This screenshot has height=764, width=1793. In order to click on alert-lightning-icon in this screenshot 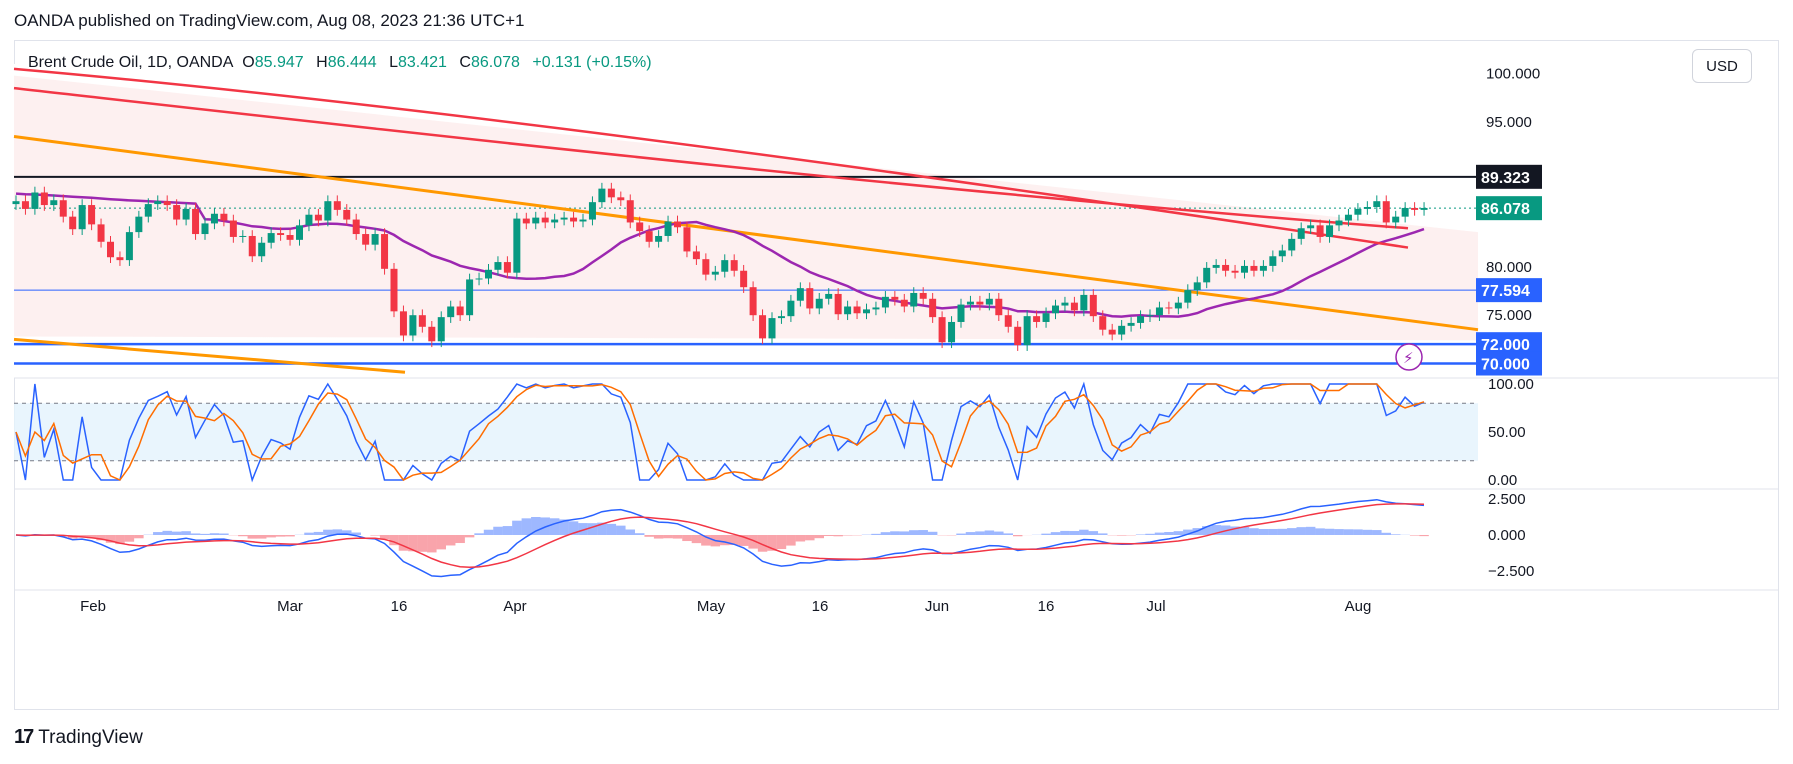, I will do `click(1409, 357)`.